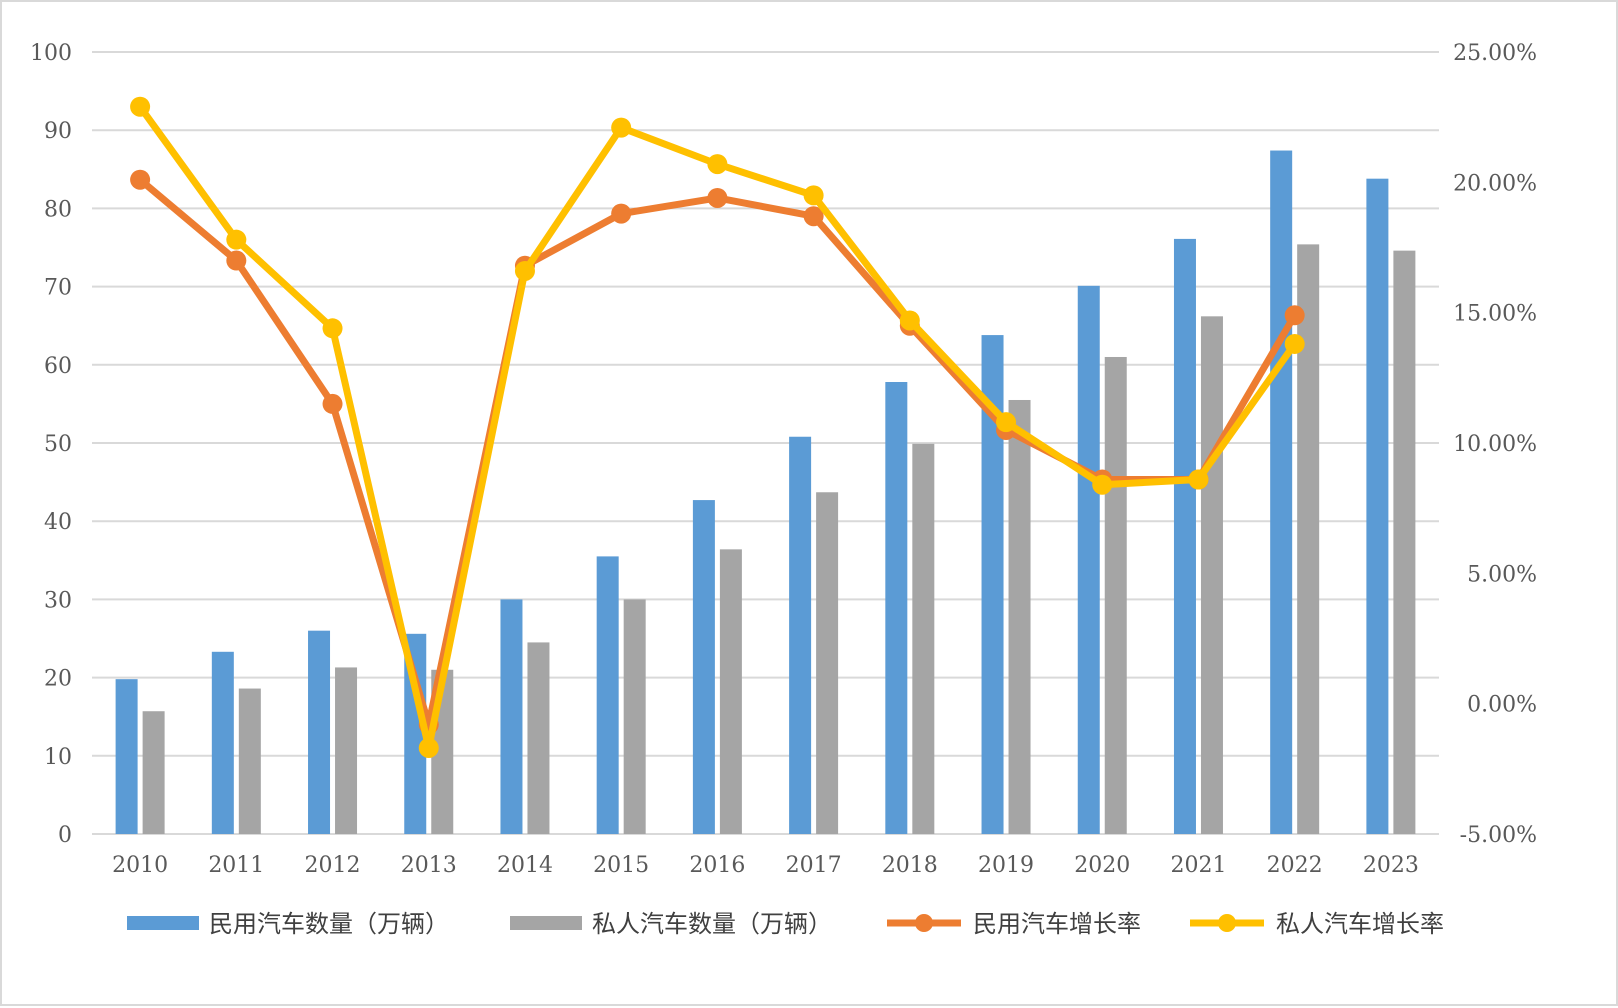 Image resolution: width=1618 pixels, height=1008 pixels. I want to click on legend-item: 私人汽车数量（万辆）, so click(671, 924).